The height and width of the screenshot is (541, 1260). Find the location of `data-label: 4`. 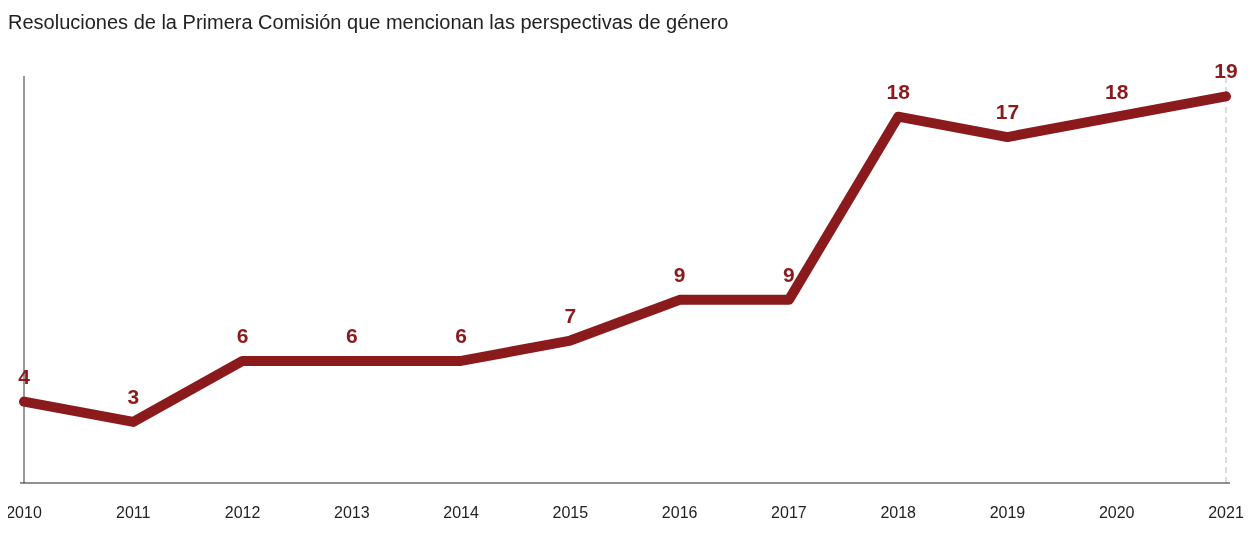

data-label: 4 is located at coordinates (24, 376).